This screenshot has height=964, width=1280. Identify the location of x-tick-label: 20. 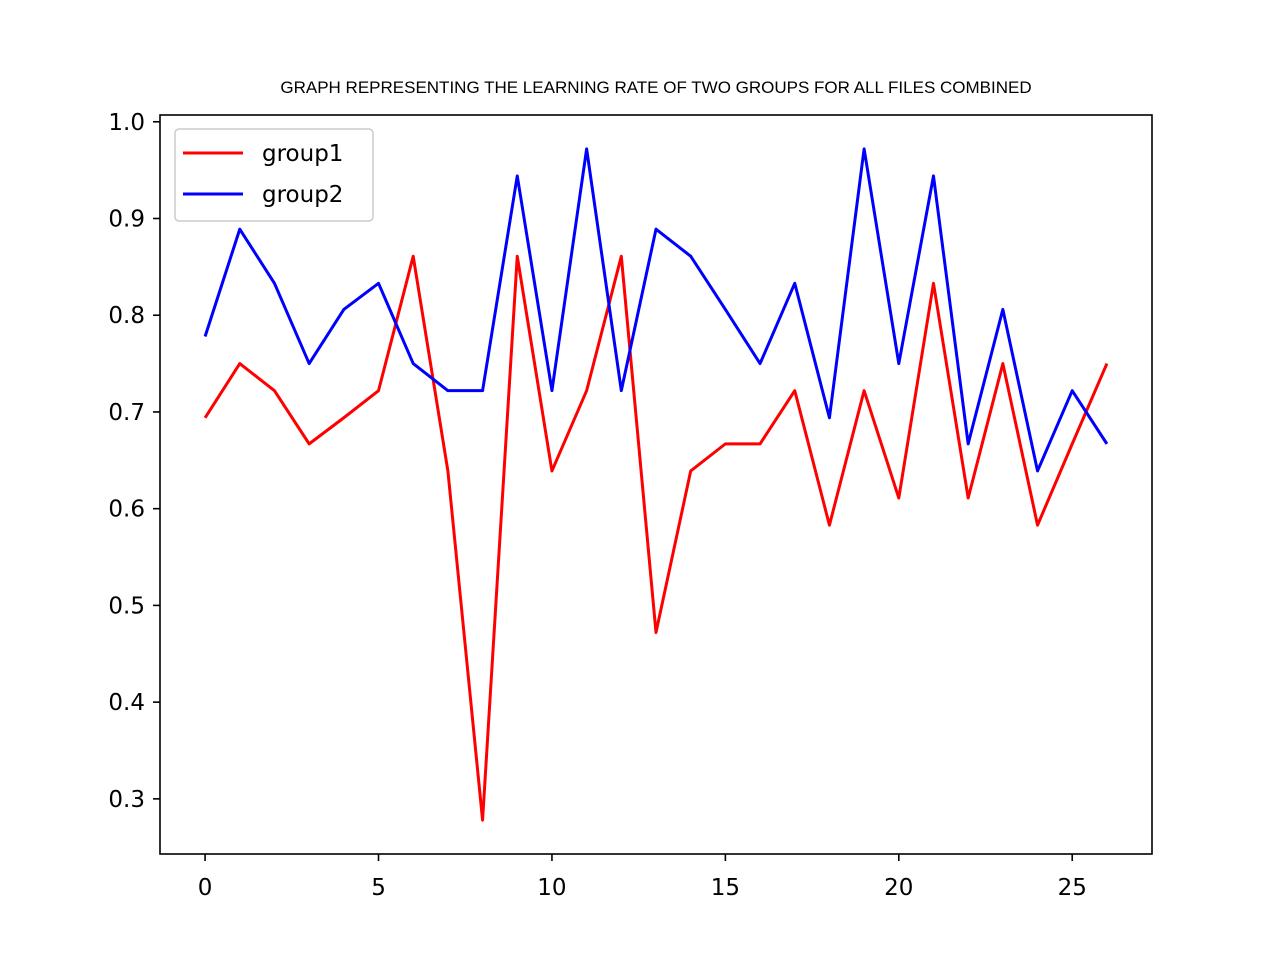
(898, 888).